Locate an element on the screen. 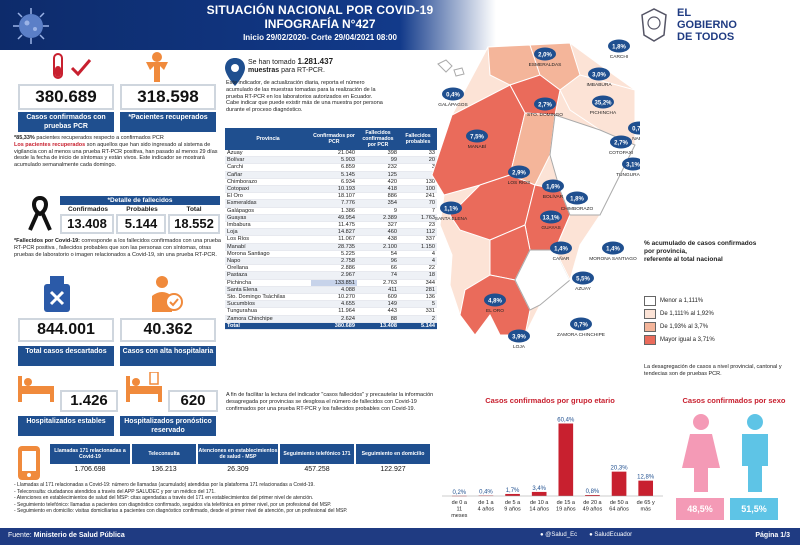 Image resolution: width=800 pixels, height=545 pixels. province-value-cell: 20 is located at coordinates (418, 160).